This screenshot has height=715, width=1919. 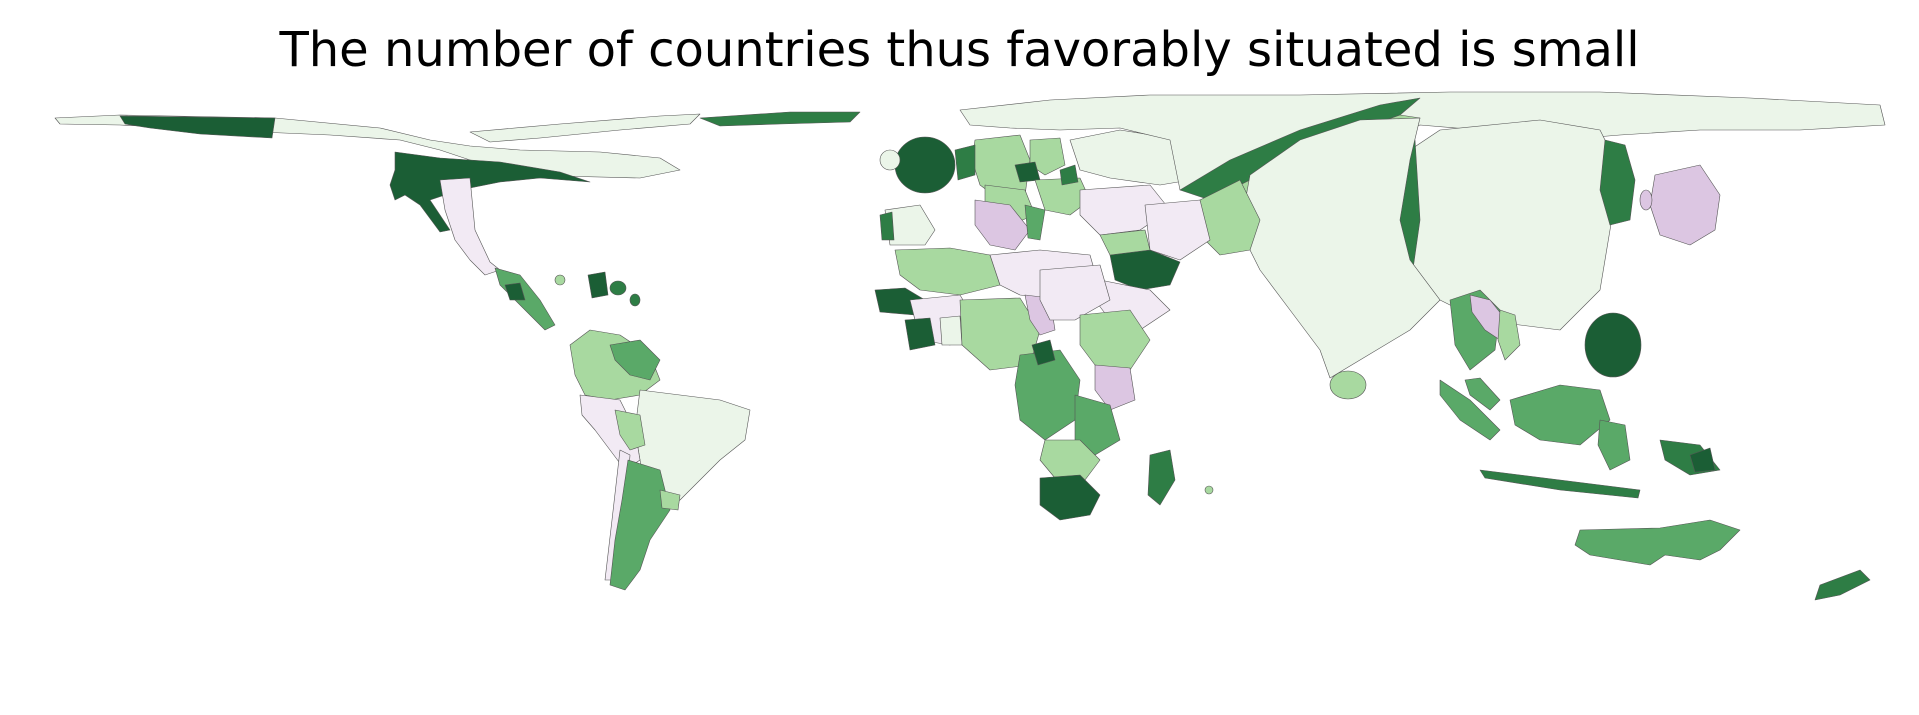 I want to click on region-portugal, so click(x=887, y=226).